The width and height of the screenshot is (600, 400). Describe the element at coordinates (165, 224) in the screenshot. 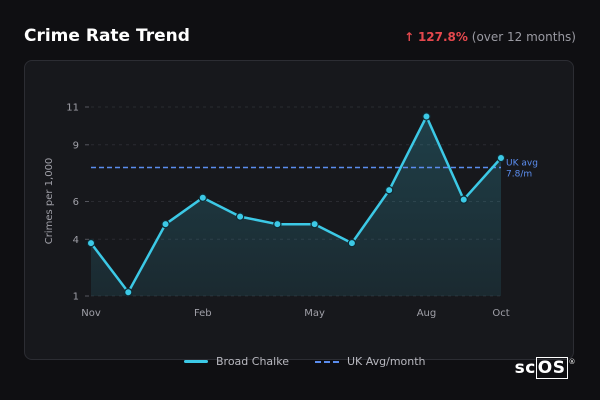

I see `data-point-jan` at that location.